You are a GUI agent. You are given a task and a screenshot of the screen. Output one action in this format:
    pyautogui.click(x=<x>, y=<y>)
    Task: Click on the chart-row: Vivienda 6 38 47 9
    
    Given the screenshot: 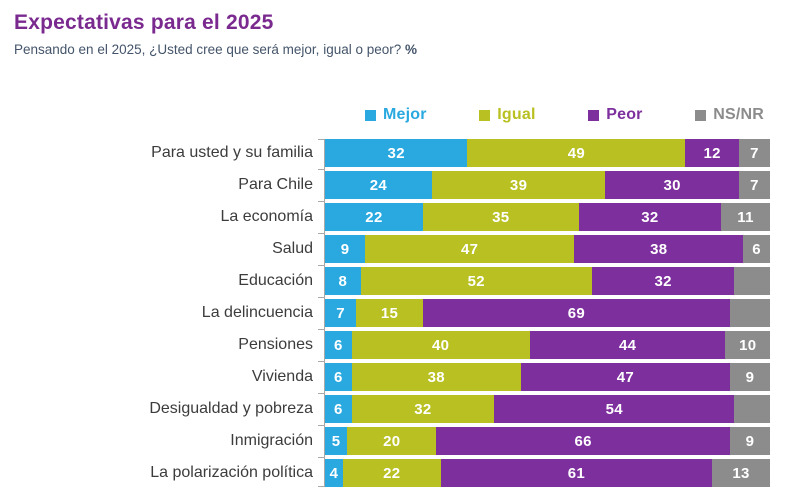 What is the action you would take?
    pyautogui.click(x=392, y=377)
    